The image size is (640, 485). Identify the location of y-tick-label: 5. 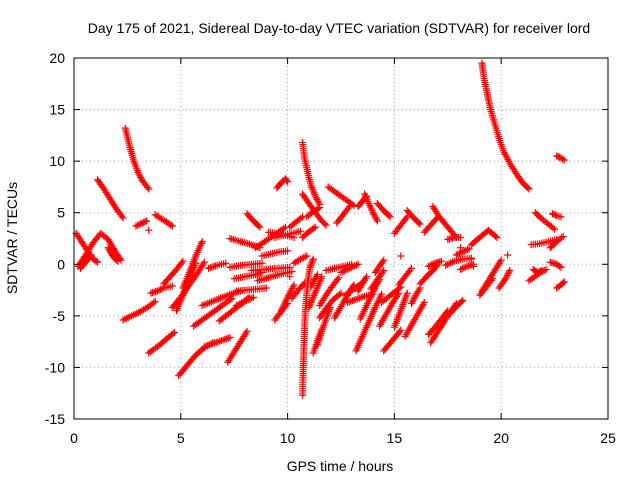
(61, 213).